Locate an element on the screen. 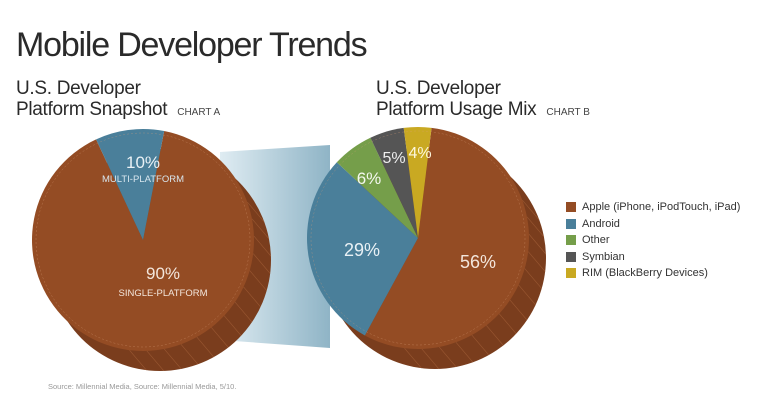  pie-slice-android is located at coordinates (362, 249).